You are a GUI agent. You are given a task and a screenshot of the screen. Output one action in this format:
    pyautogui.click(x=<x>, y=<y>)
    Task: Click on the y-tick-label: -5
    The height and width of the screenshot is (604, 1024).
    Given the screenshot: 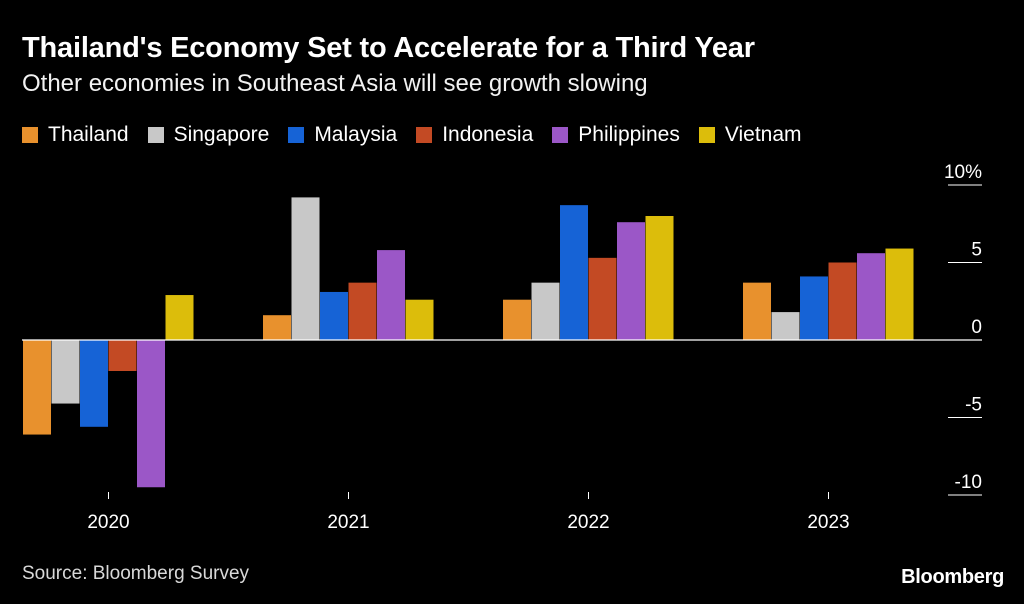 What is the action you would take?
    pyautogui.click(x=973, y=405)
    